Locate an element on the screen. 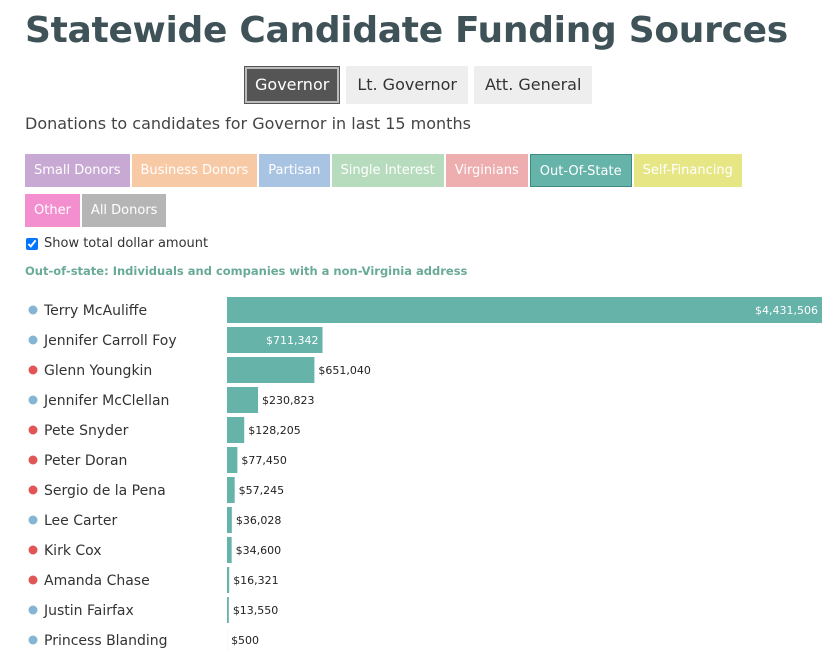 The image size is (829, 657). out-of-state-button: Out-Of-State is located at coordinates (580, 170).